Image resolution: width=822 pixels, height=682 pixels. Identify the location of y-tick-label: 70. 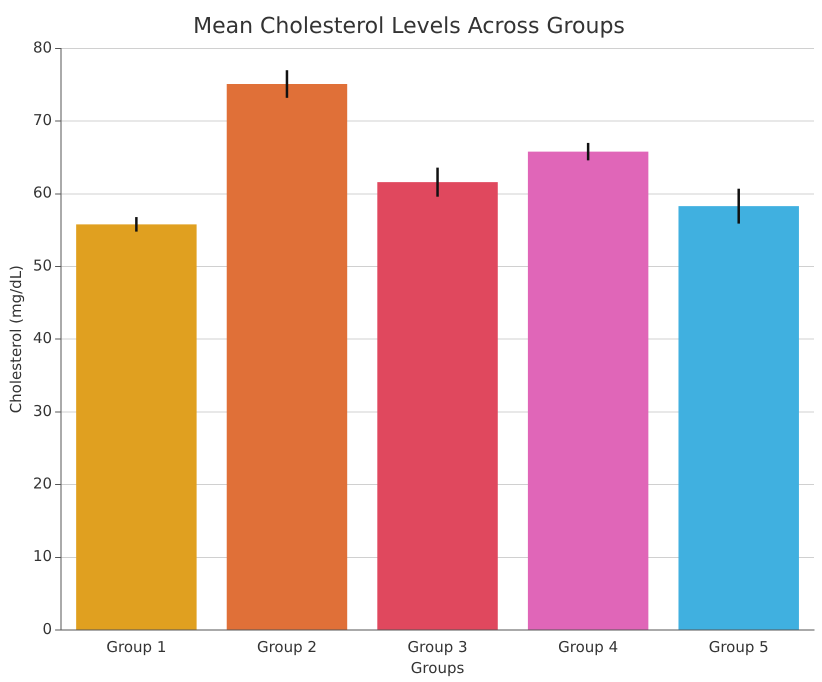
(42, 119).